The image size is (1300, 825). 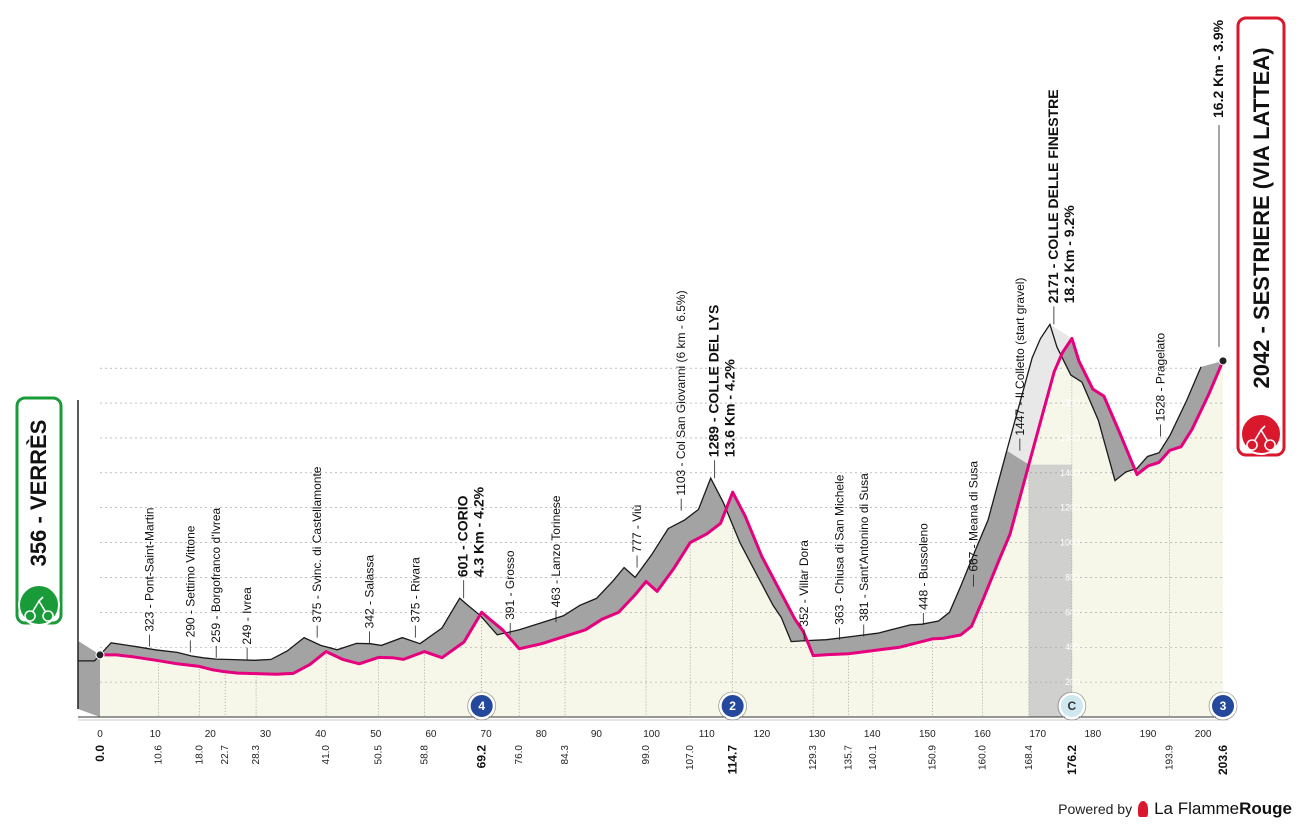 I want to click on climb-stats: 18.2 Km - 9.2%, so click(x=1069, y=254).